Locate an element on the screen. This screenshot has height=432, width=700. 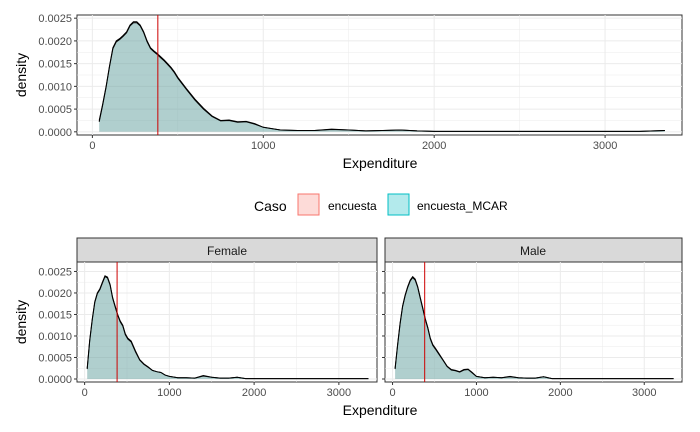
x-tick-label-overall: 1000 is located at coordinates (263, 146).